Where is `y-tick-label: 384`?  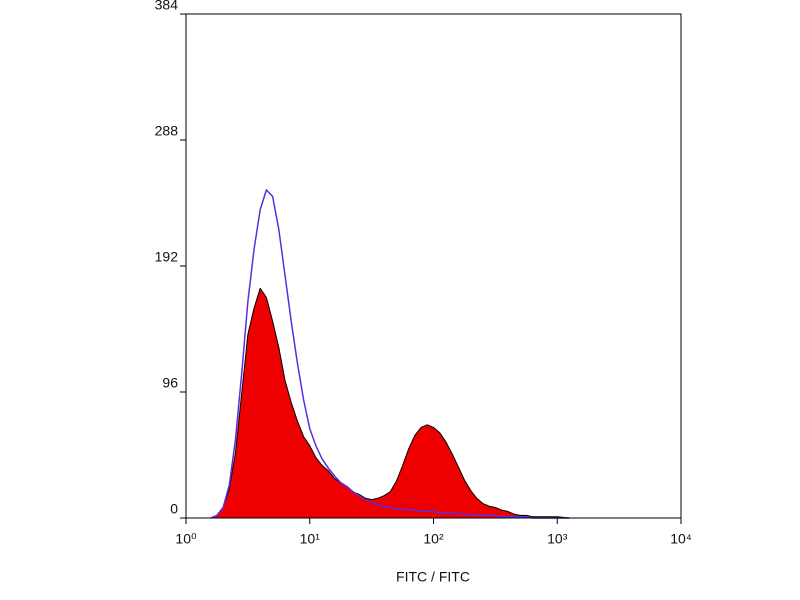
y-tick-label: 384 is located at coordinates (167, 6).